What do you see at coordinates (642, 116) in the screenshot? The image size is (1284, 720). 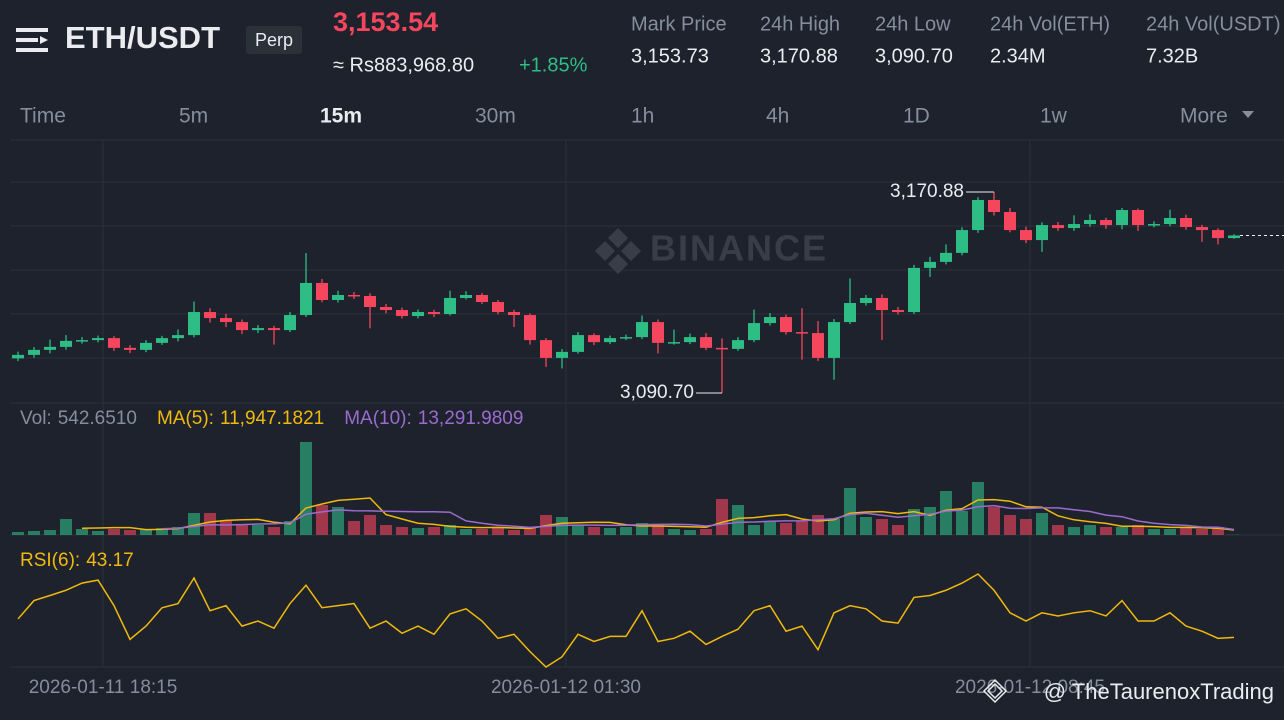 I see `timeframe-tab: 1h` at bounding box center [642, 116].